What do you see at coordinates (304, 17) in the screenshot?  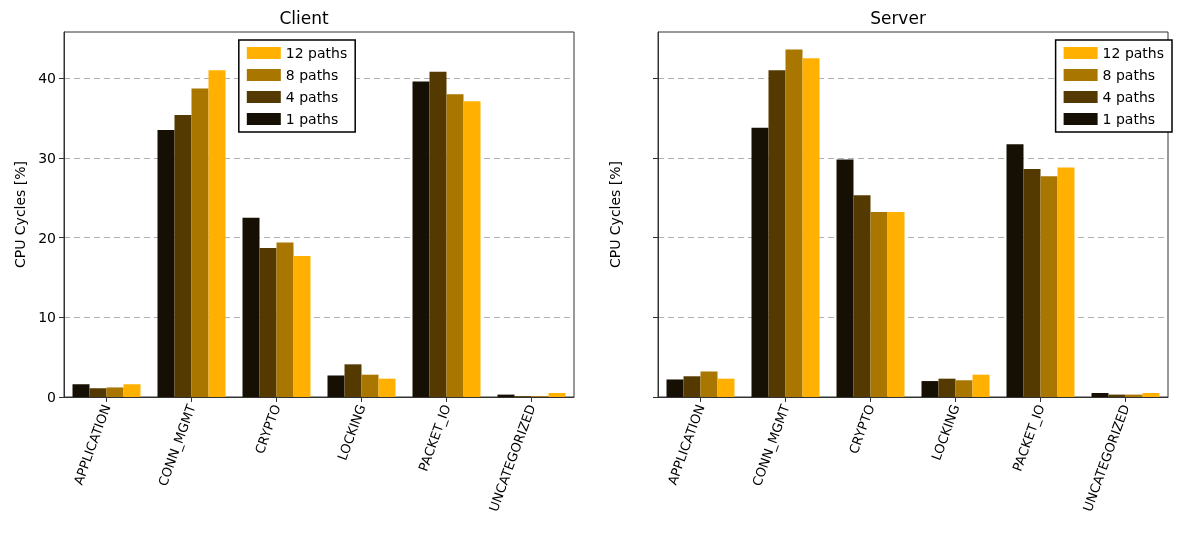 I see `chart-title: Client` at bounding box center [304, 17].